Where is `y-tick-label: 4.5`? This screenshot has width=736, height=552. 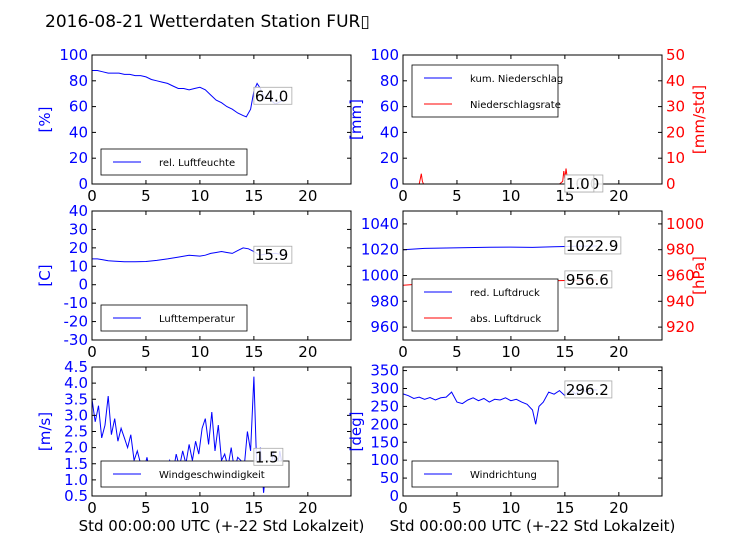 y-tick-label: 4.5 is located at coordinates (76, 367).